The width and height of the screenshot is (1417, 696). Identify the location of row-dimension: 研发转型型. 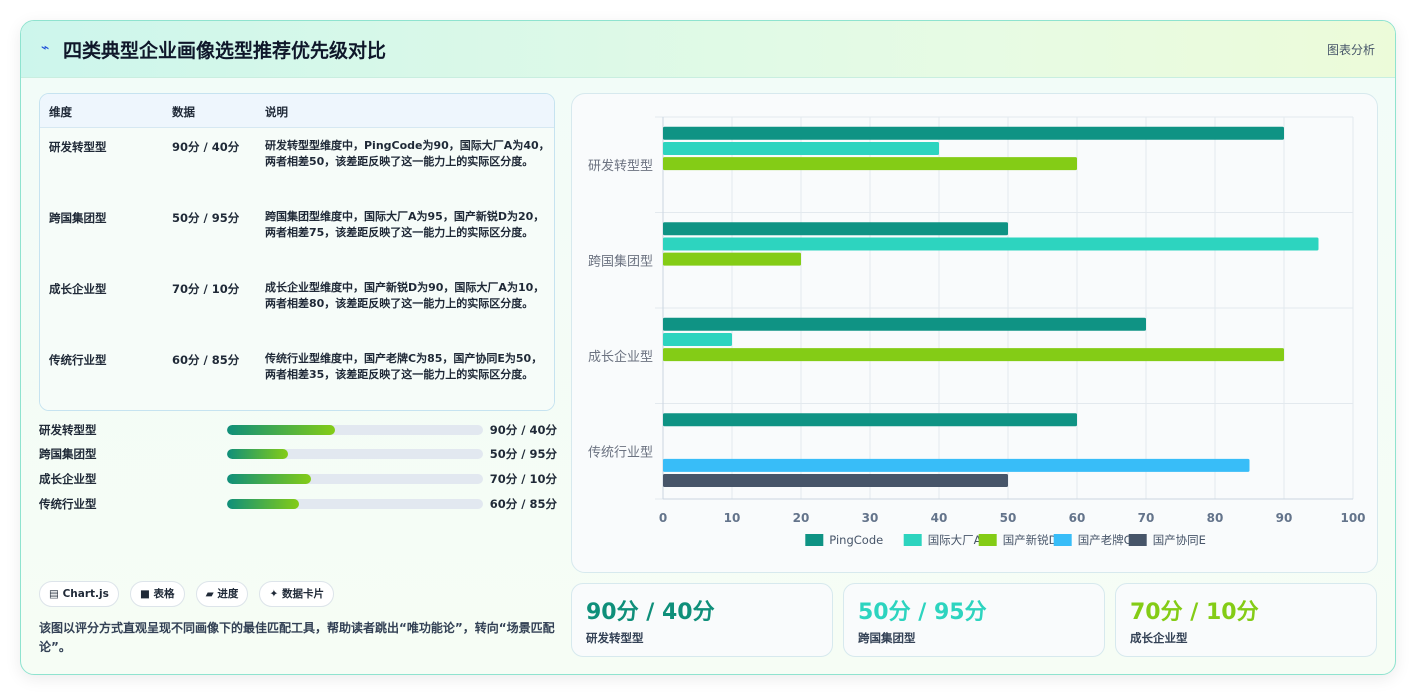
(78, 147).